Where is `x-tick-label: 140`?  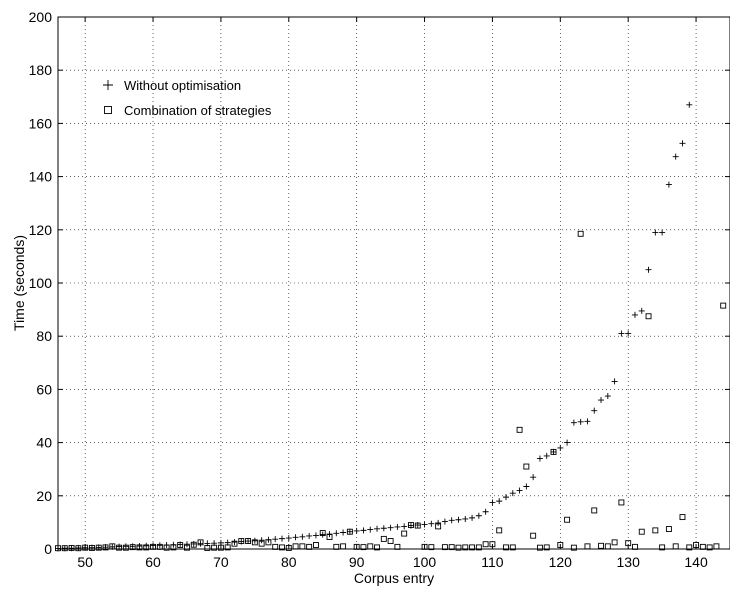
x-tick-label: 140 is located at coordinates (696, 562).